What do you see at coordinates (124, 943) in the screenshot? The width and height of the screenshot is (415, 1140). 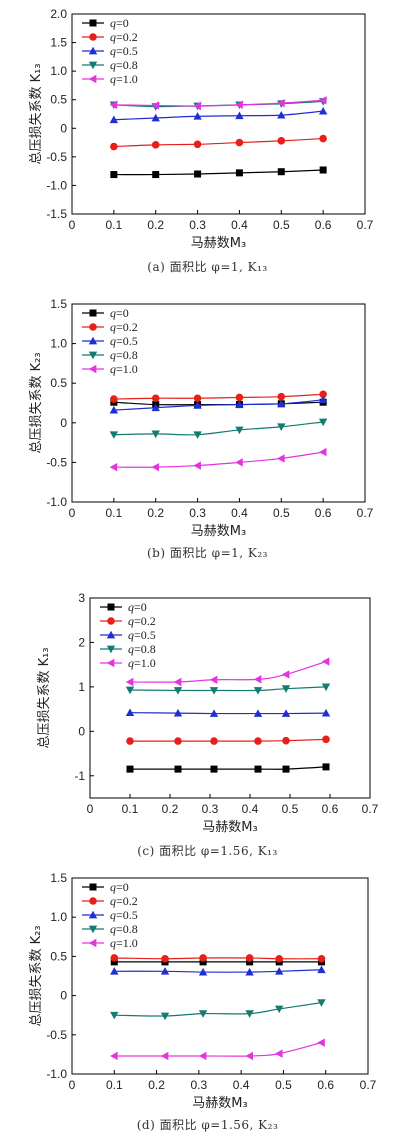 I see `legend-label: q=1.0` at bounding box center [124, 943].